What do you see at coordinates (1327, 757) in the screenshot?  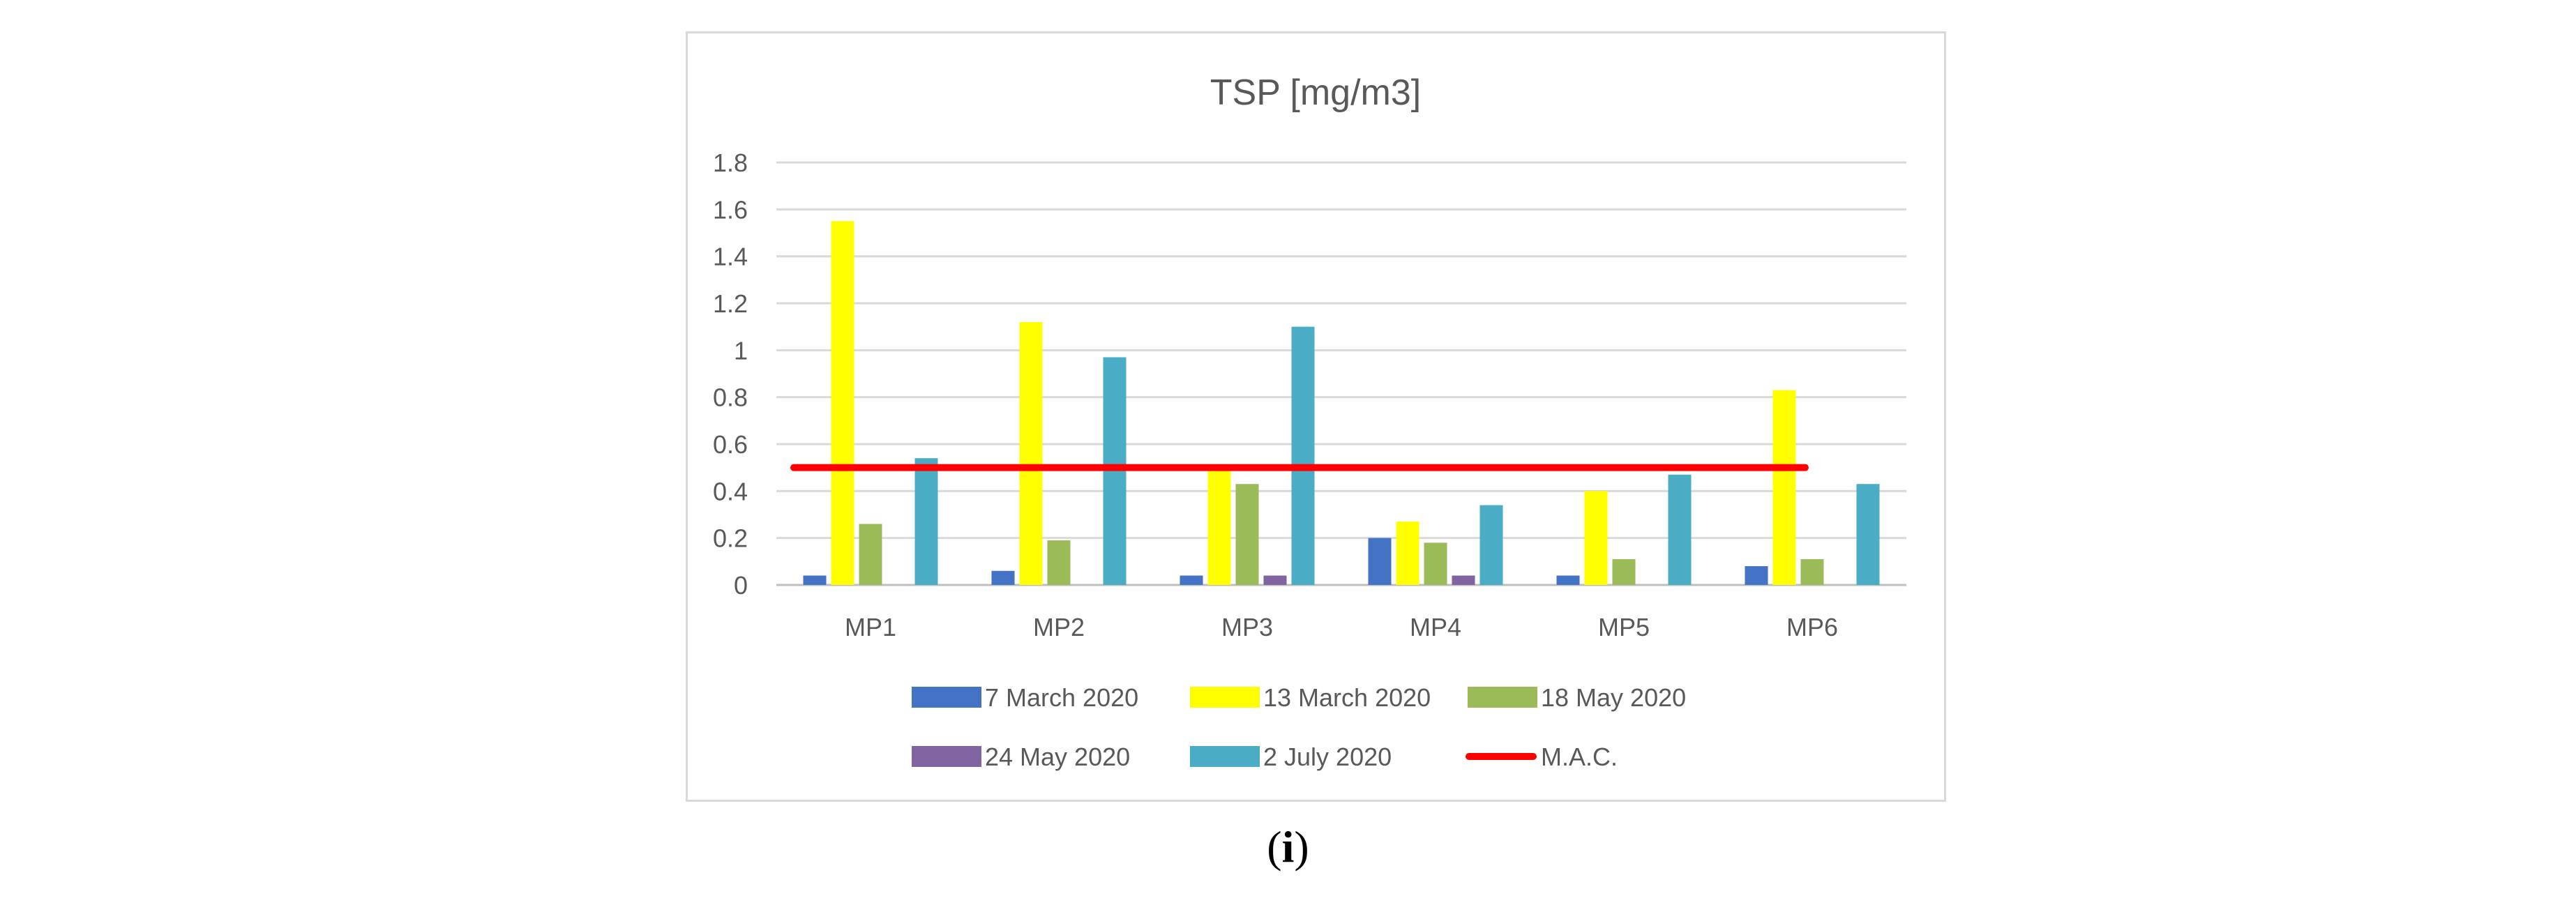 I see `legend-label: 2 July 2020` at bounding box center [1327, 757].